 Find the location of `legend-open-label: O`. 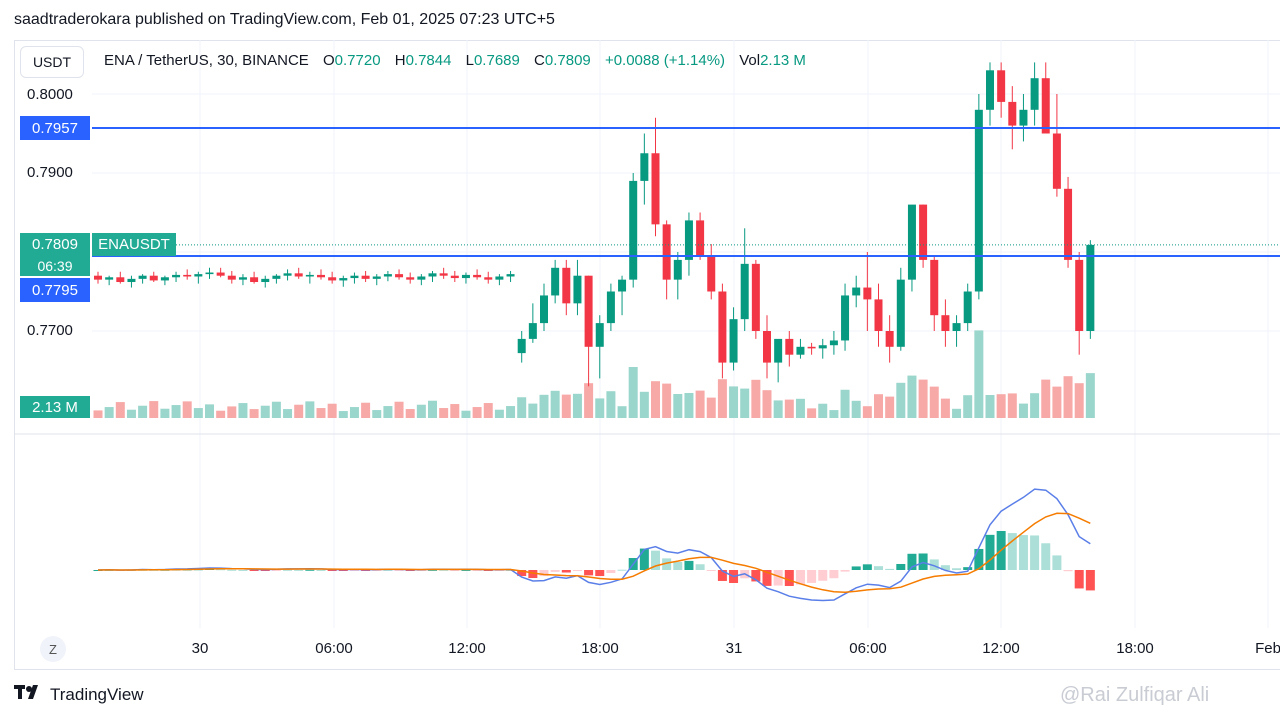

legend-open-label: O is located at coordinates (328, 60).